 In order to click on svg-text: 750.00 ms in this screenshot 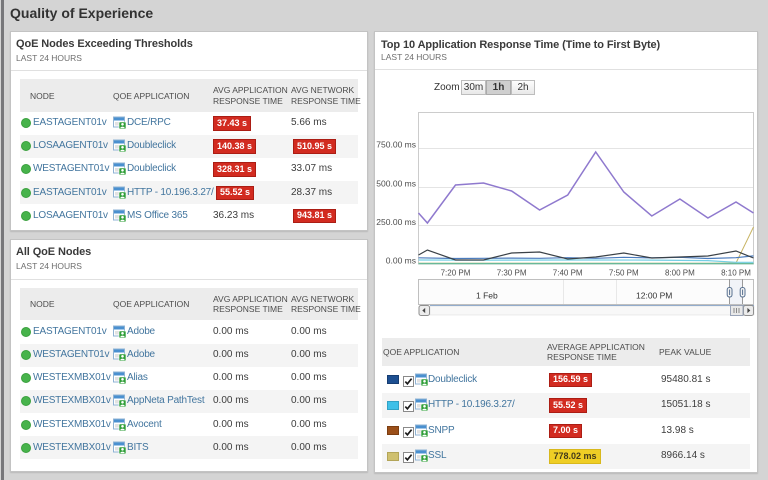, I will do `click(396, 145)`.